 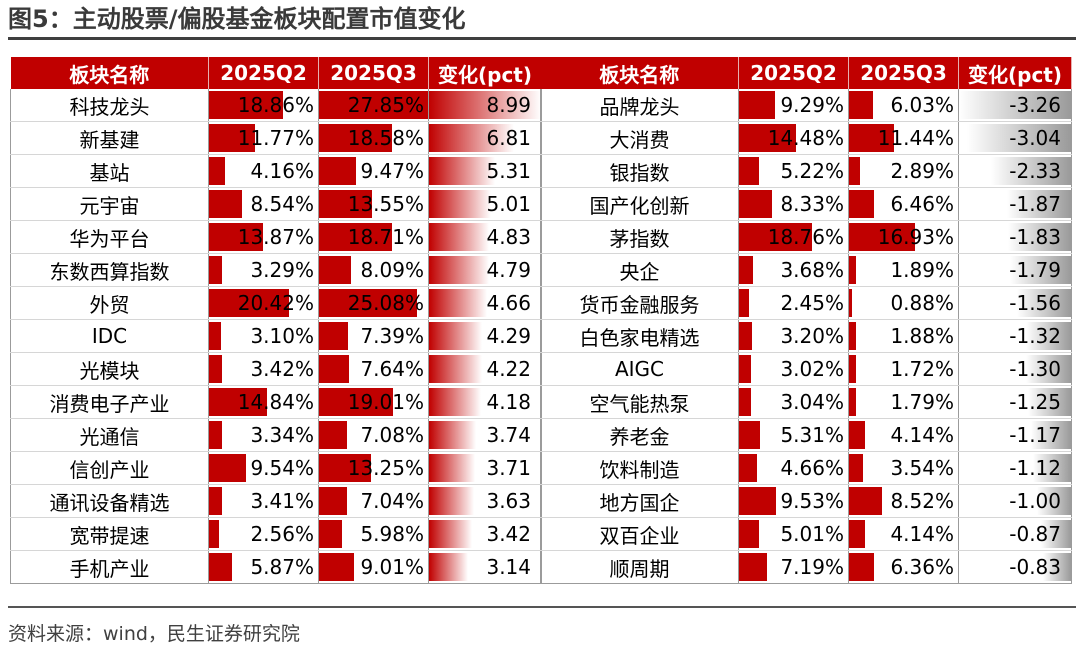 What do you see at coordinates (793, 171) in the screenshot?
I see `q2-cell: 5.22%` at bounding box center [793, 171].